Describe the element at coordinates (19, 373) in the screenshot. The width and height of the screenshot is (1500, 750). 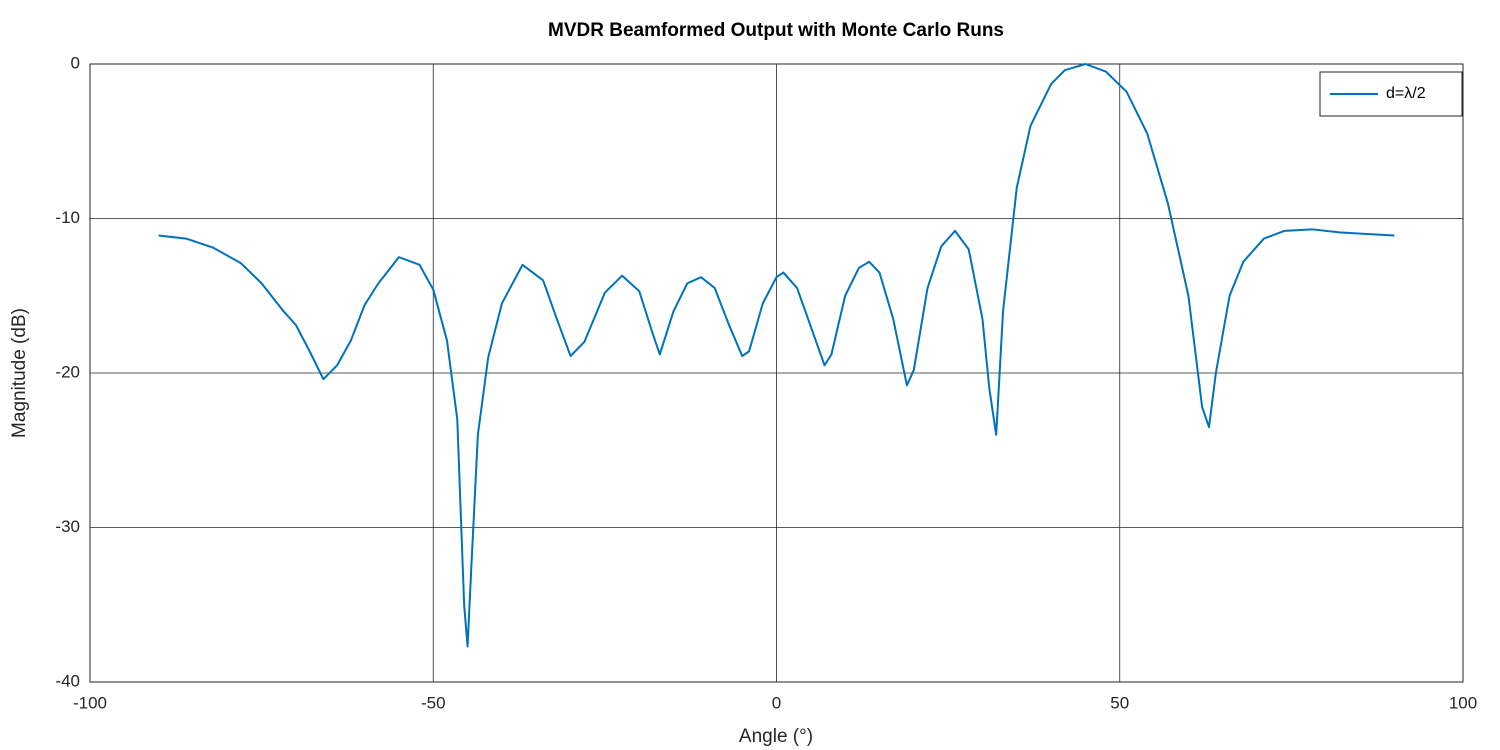
I see `y-axis-label: Magnitude (dB)` at that location.